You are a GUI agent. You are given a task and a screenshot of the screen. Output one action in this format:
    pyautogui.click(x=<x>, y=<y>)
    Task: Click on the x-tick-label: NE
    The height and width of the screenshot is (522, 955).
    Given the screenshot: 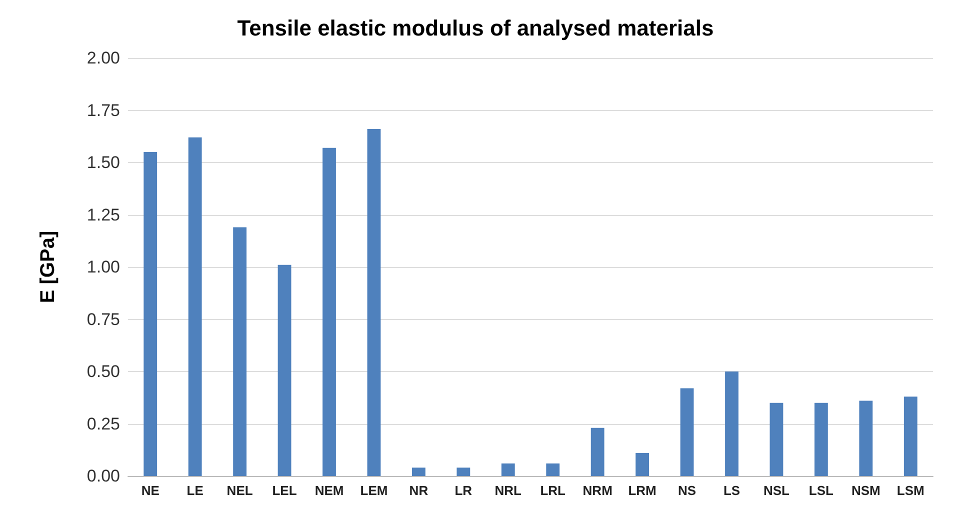 What is the action you would take?
    pyautogui.click(x=150, y=490)
    